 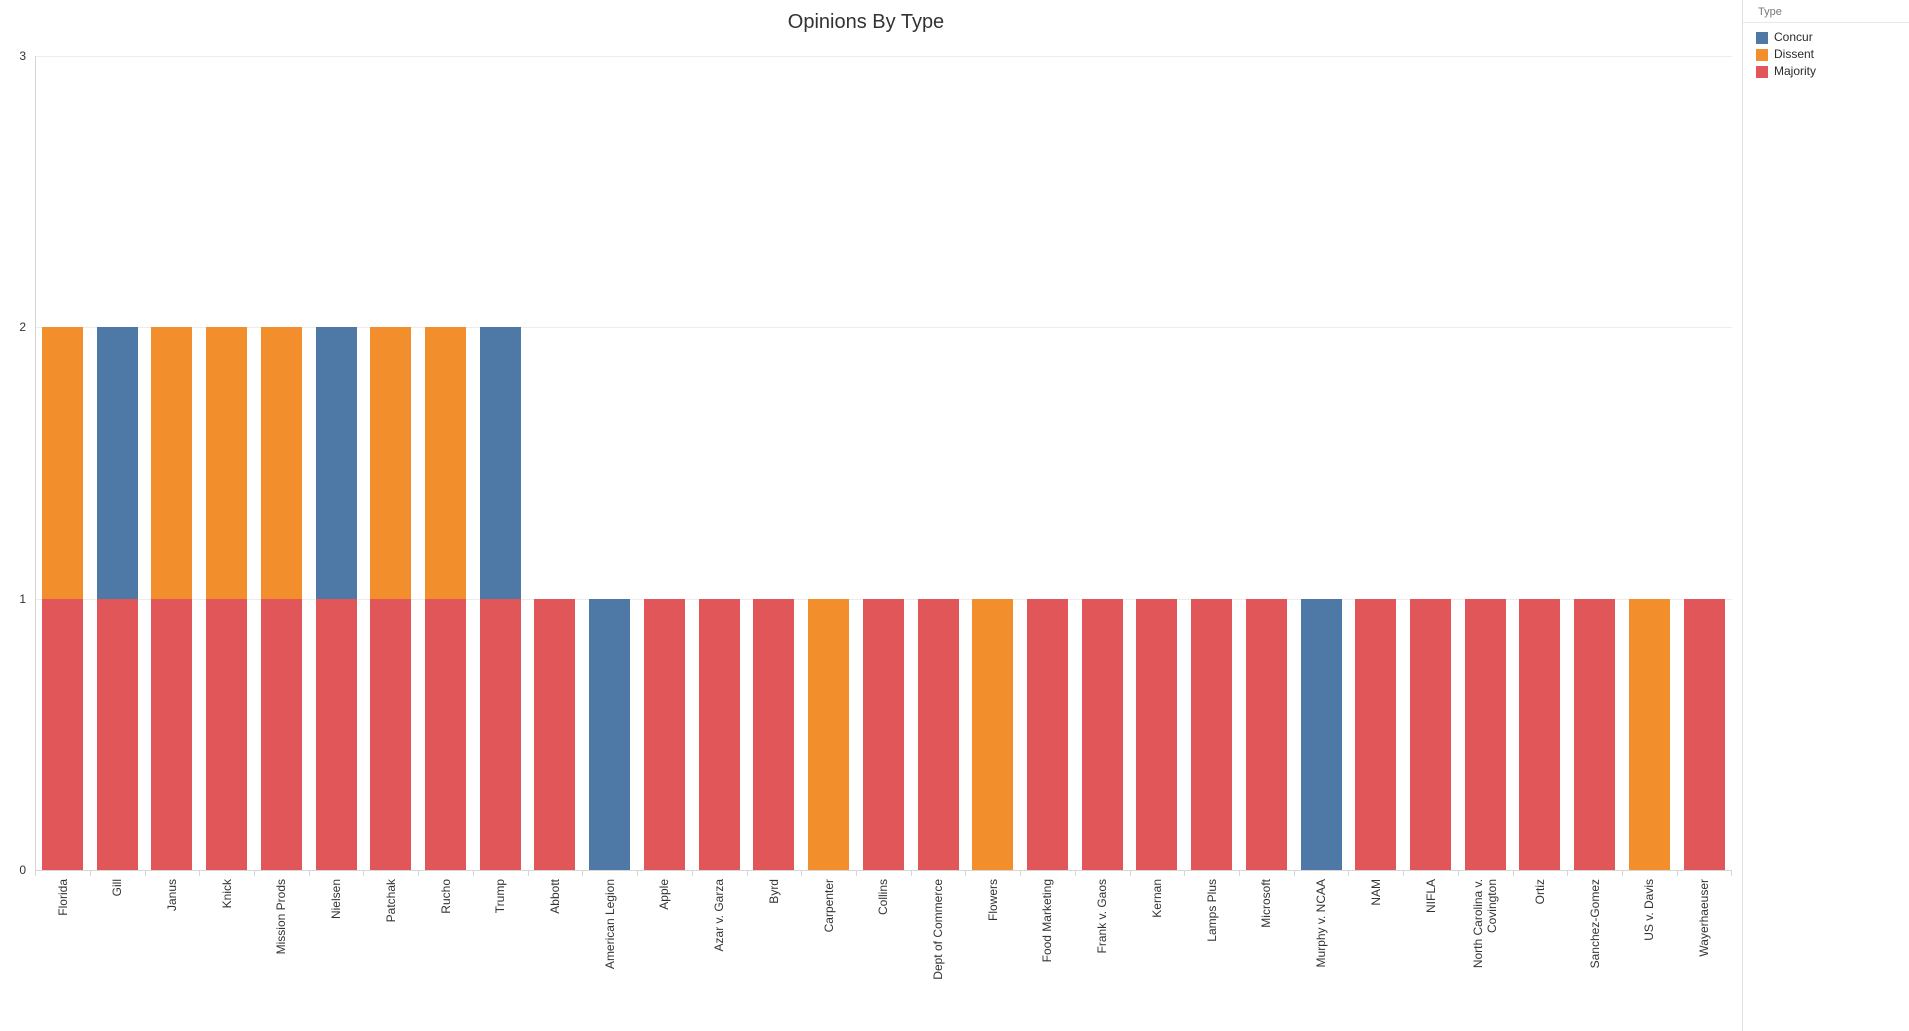 I want to click on y-axis-line, so click(x=35, y=466).